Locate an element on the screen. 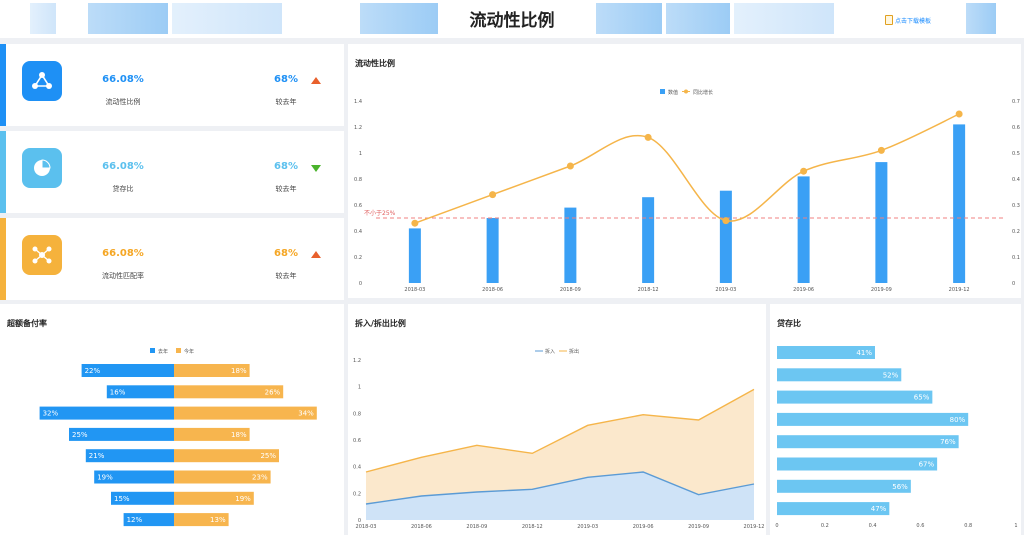  legend-label: 今年 is located at coordinates (189, 351).